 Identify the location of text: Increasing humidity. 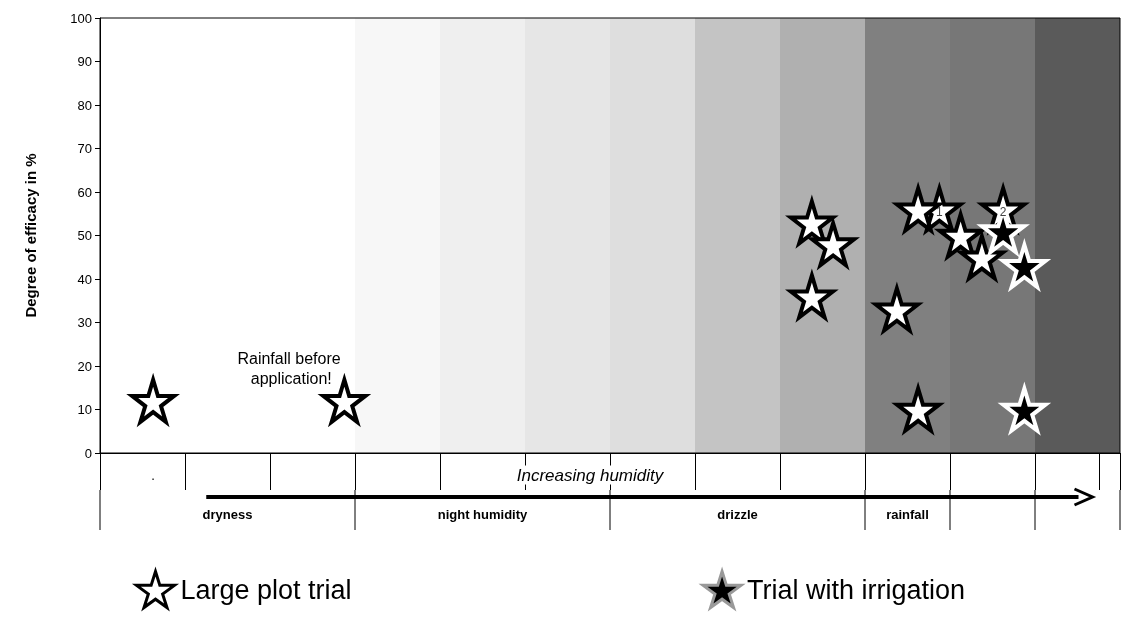
(590, 475).